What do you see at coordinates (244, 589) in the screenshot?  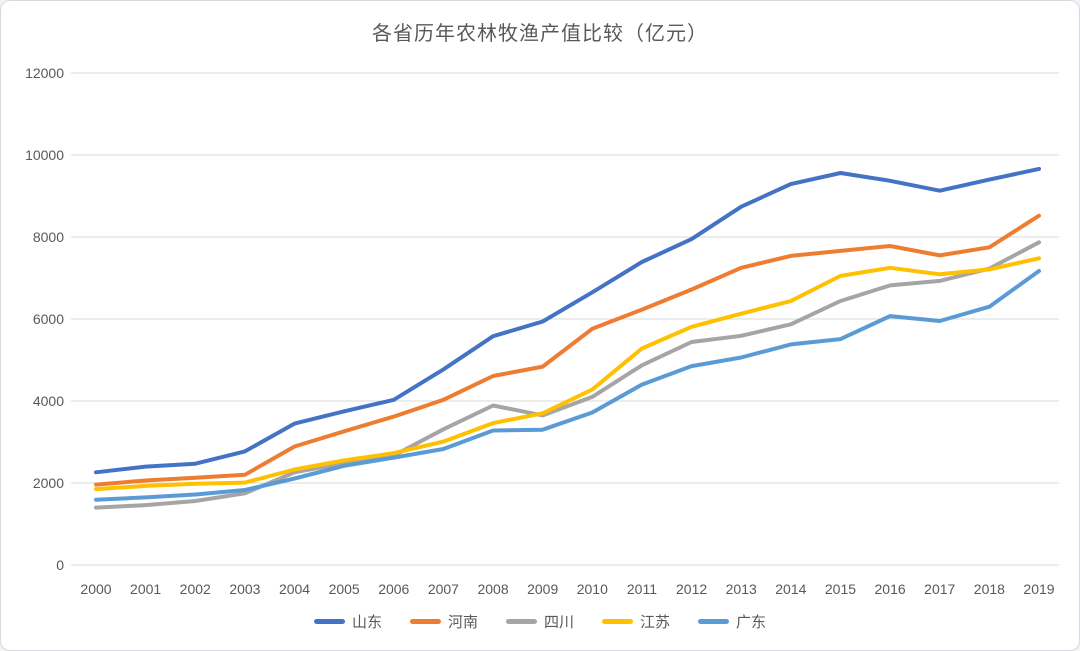 I see `x-axis-tick-label: 2003` at bounding box center [244, 589].